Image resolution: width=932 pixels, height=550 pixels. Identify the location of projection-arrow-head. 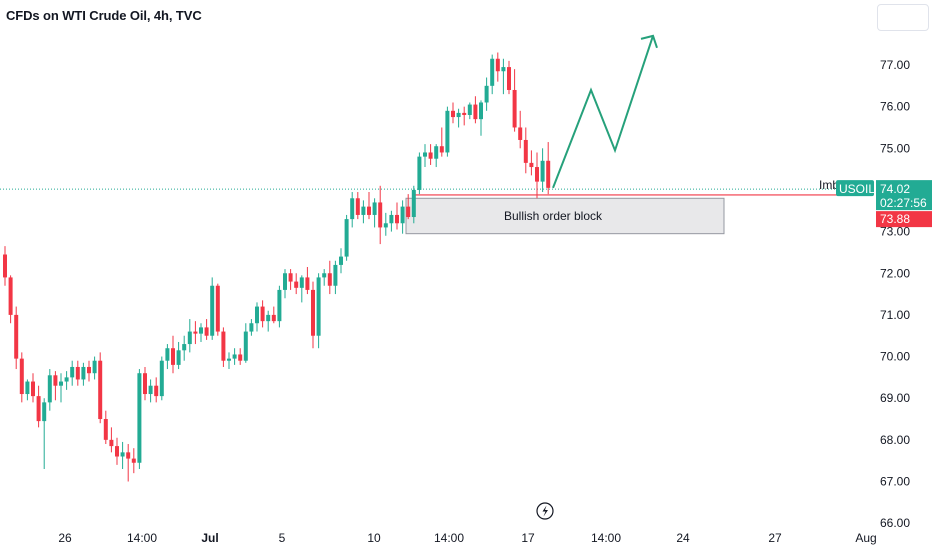
(649, 41).